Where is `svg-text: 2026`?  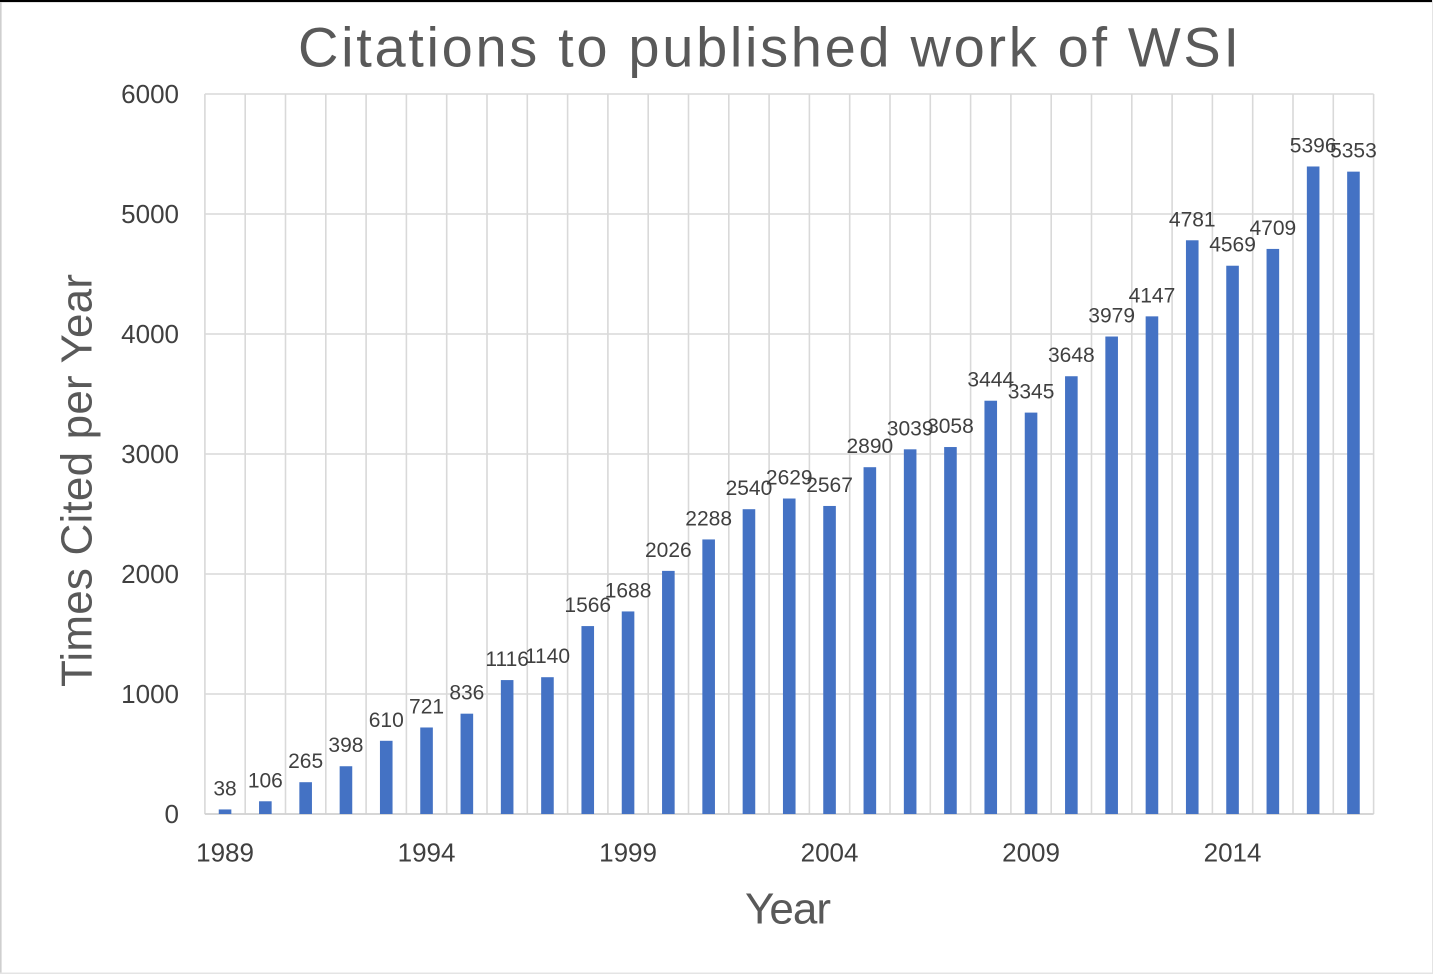 svg-text: 2026 is located at coordinates (668, 550).